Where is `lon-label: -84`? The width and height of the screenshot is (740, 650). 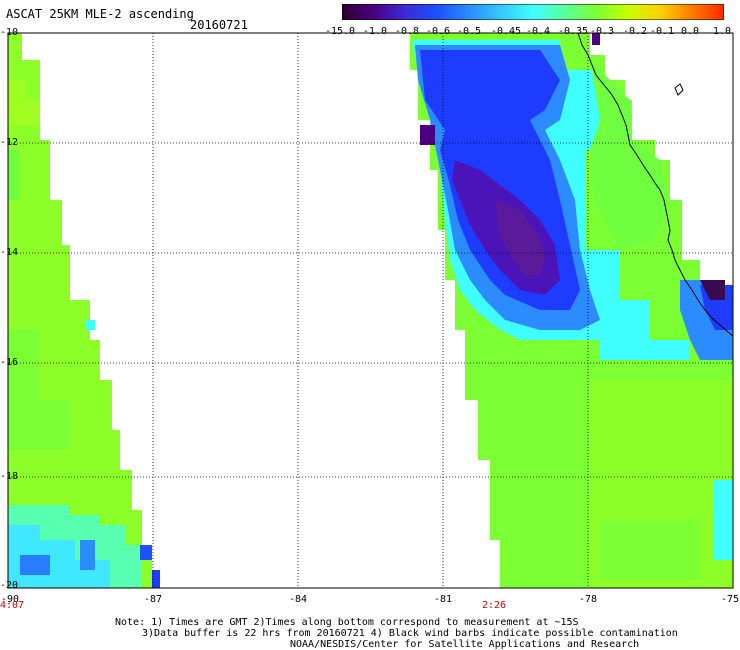 lon-label: -84 is located at coordinates (298, 599).